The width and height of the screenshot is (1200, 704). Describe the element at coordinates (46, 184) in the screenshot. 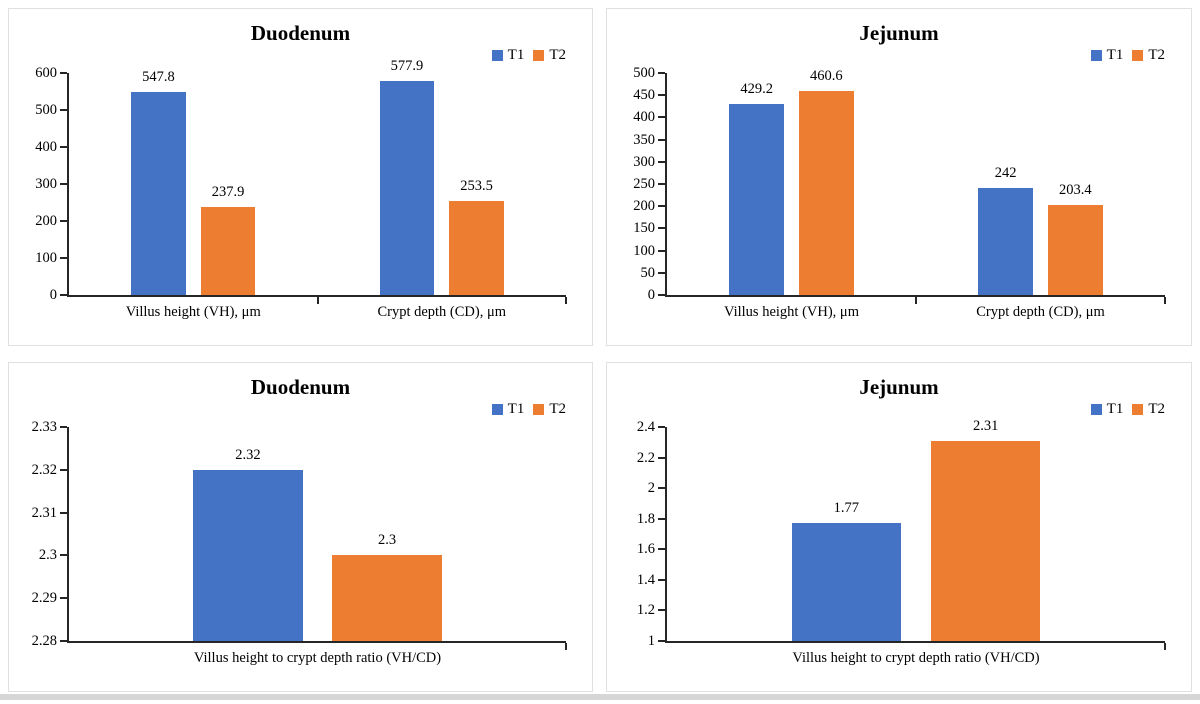

I see `y-axis-tick-label: 300` at that location.